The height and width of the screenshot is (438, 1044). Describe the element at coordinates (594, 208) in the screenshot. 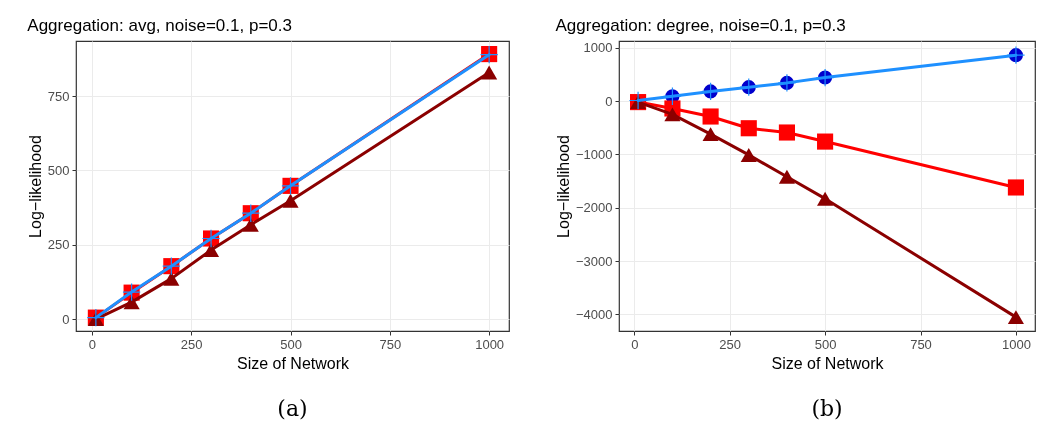

I see `y-tick-label: −2000` at that location.